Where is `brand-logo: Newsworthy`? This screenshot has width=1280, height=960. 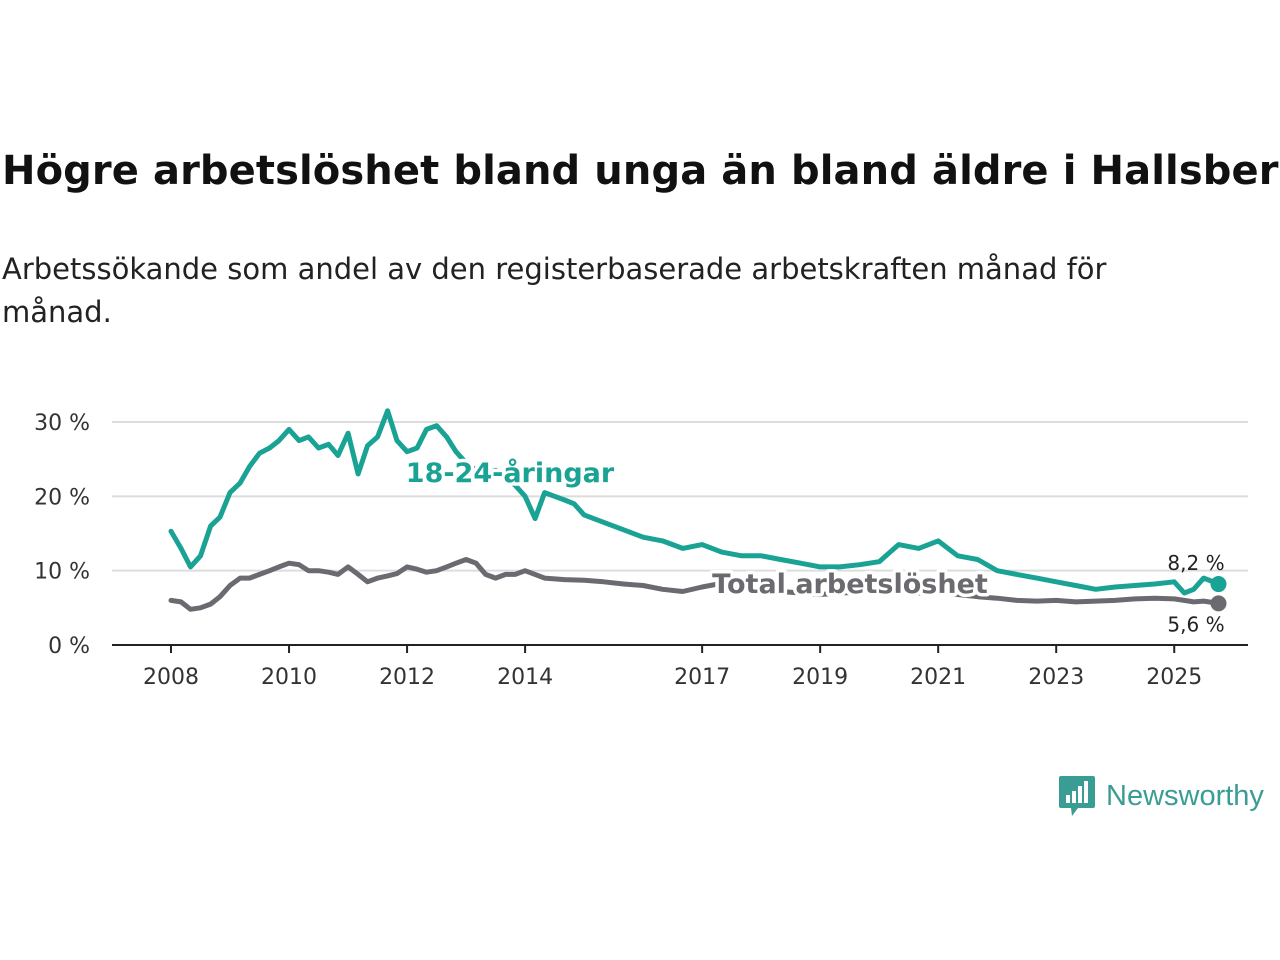
brand-logo: Newsworthy is located at coordinates (1161, 796).